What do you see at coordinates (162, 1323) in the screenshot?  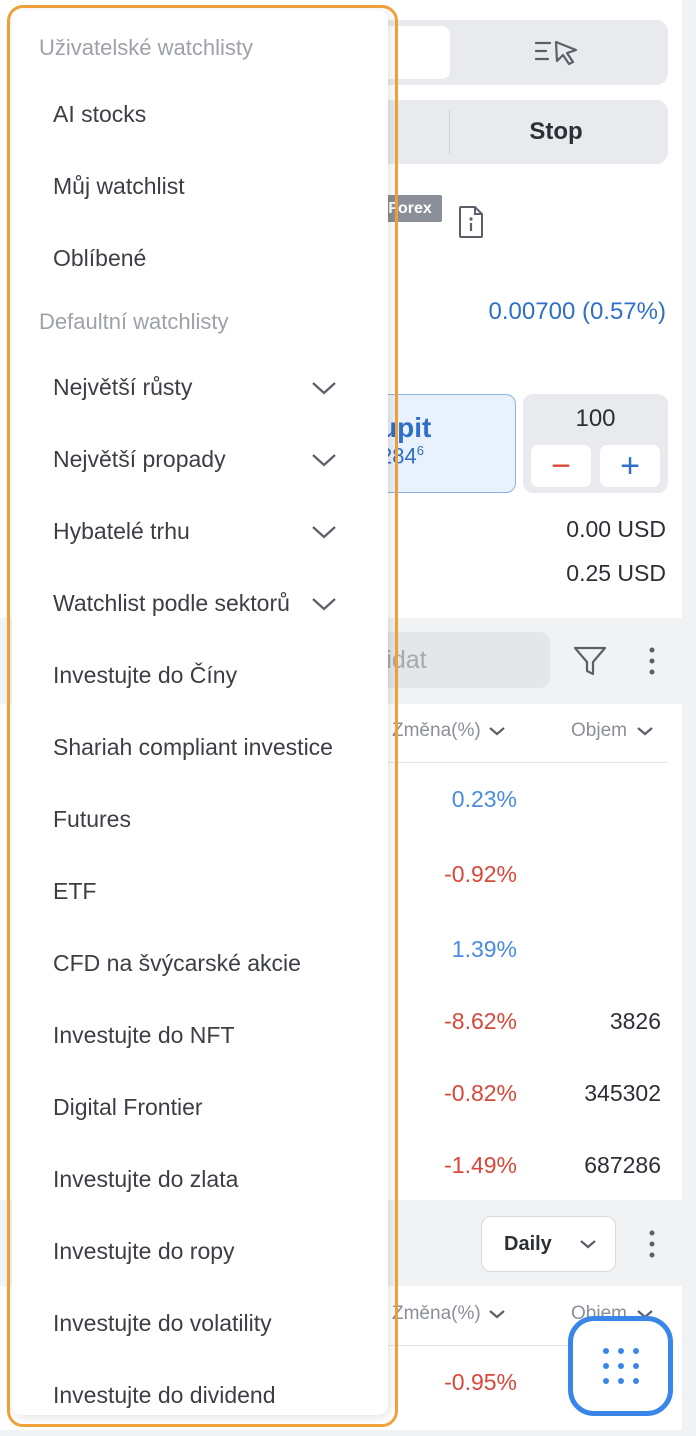 I see `menu-item-volatility: Investujte do volatility` at bounding box center [162, 1323].